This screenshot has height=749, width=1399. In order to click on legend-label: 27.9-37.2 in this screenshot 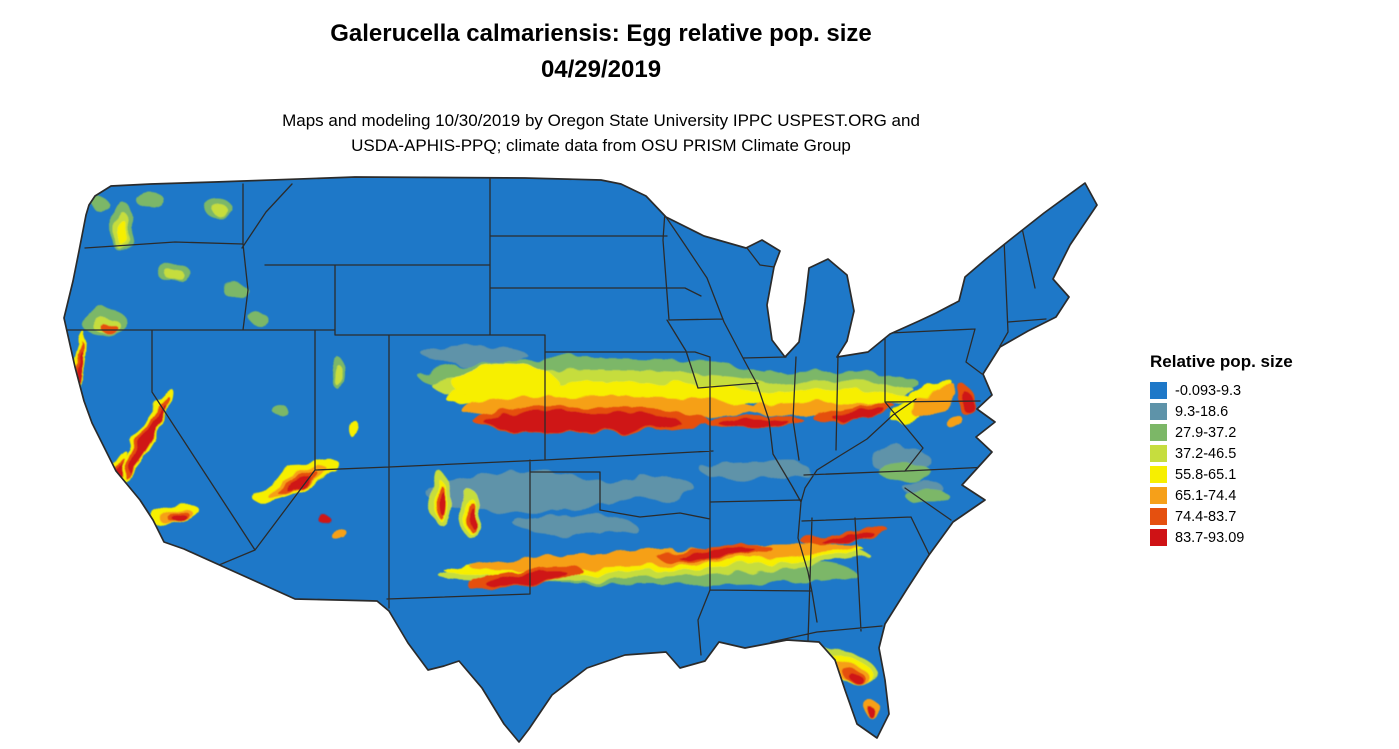, I will do `click(1206, 432)`.